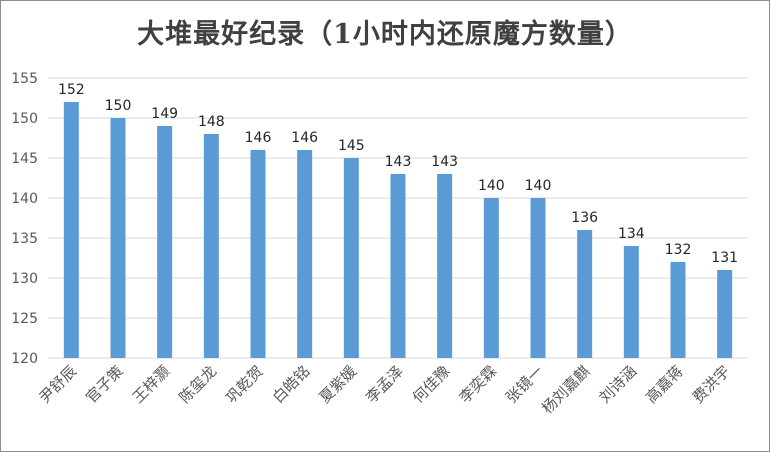  Describe the element at coordinates (104, 384) in the screenshot. I see `category-label: 官子策` at that location.